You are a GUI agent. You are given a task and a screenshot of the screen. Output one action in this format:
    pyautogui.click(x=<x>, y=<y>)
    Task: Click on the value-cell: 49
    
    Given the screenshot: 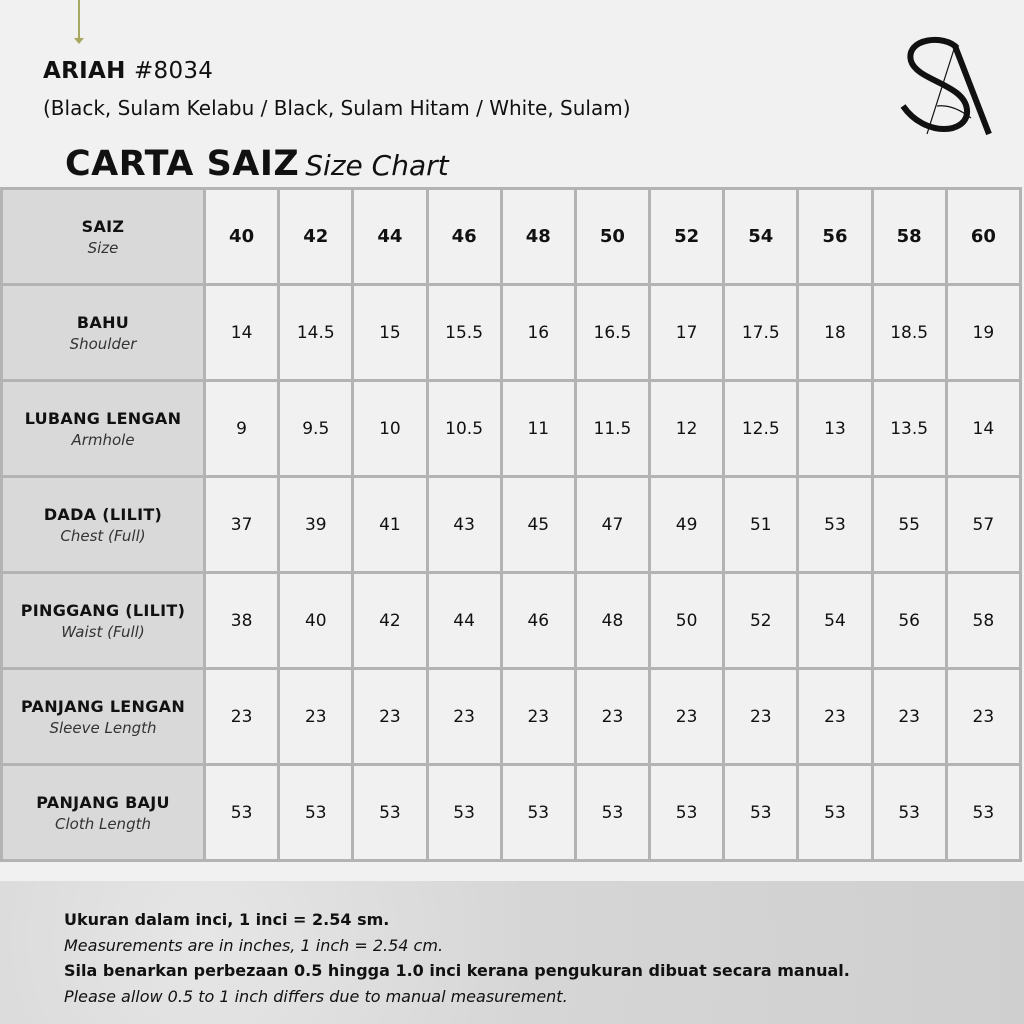 What is the action you would take?
    pyautogui.click(x=687, y=524)
    